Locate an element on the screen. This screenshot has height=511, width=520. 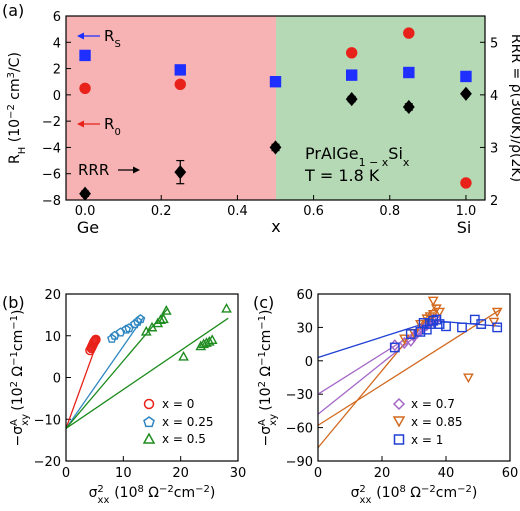
compound-formula: PrAlGe1 − xSix is located at coordinates (357, 156).